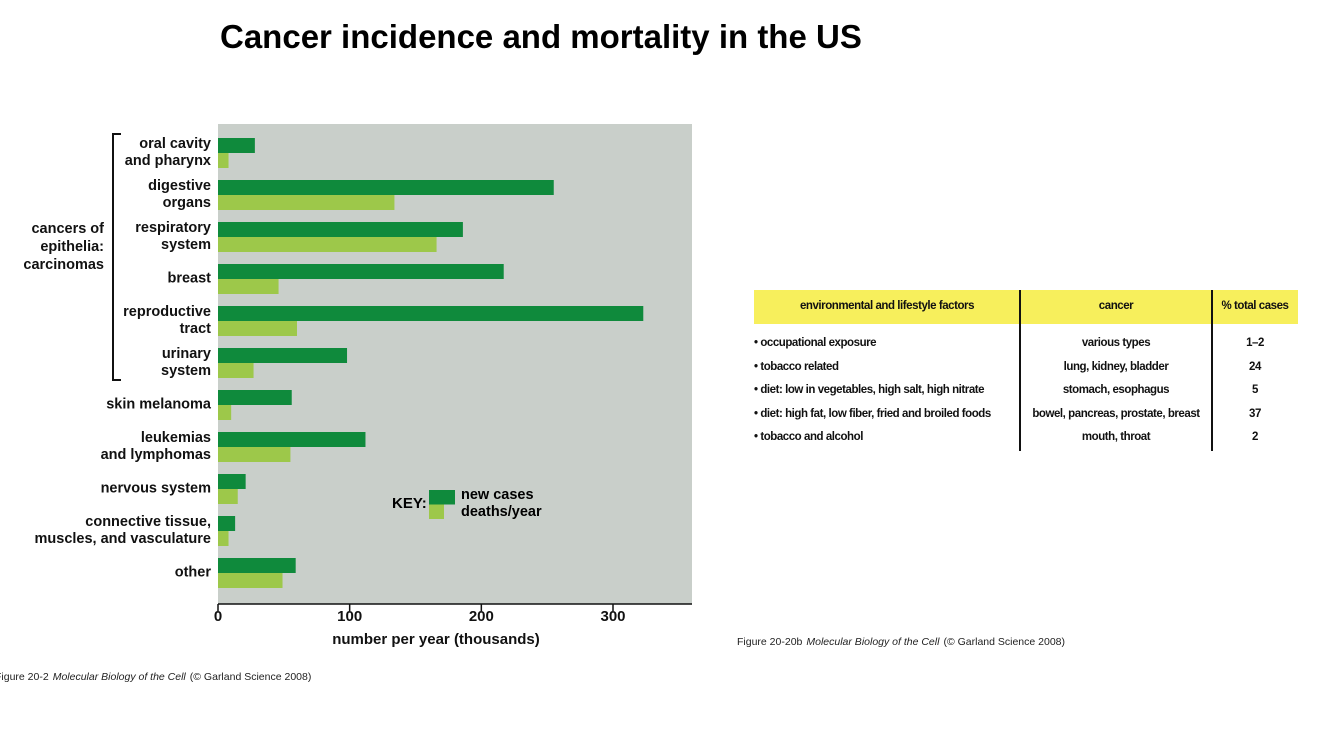 The width and height of the screenshot is (1342, 752). What do you see at coordinates (497, 495) in the screenshot?
I see `legend-label: new cases` at bounding box center [497, 495].